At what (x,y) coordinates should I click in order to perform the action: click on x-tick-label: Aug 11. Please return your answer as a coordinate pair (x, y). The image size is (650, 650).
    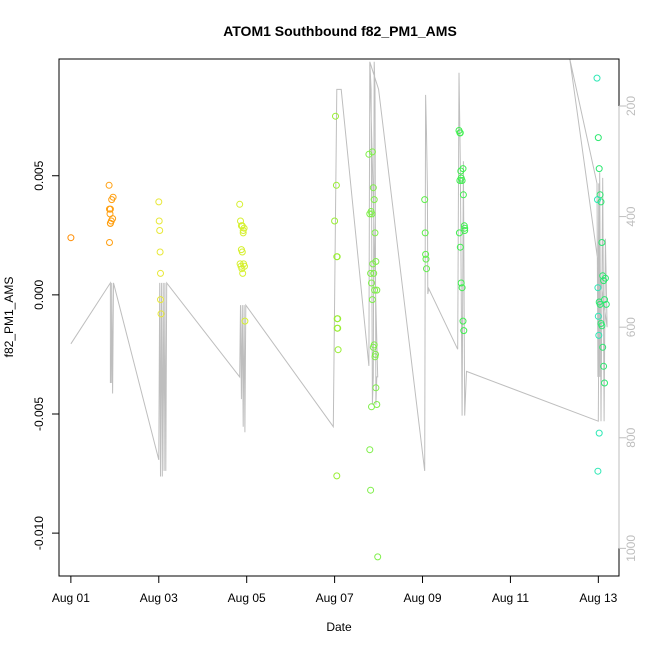
    Looking at the image, I should click on (510, 598).